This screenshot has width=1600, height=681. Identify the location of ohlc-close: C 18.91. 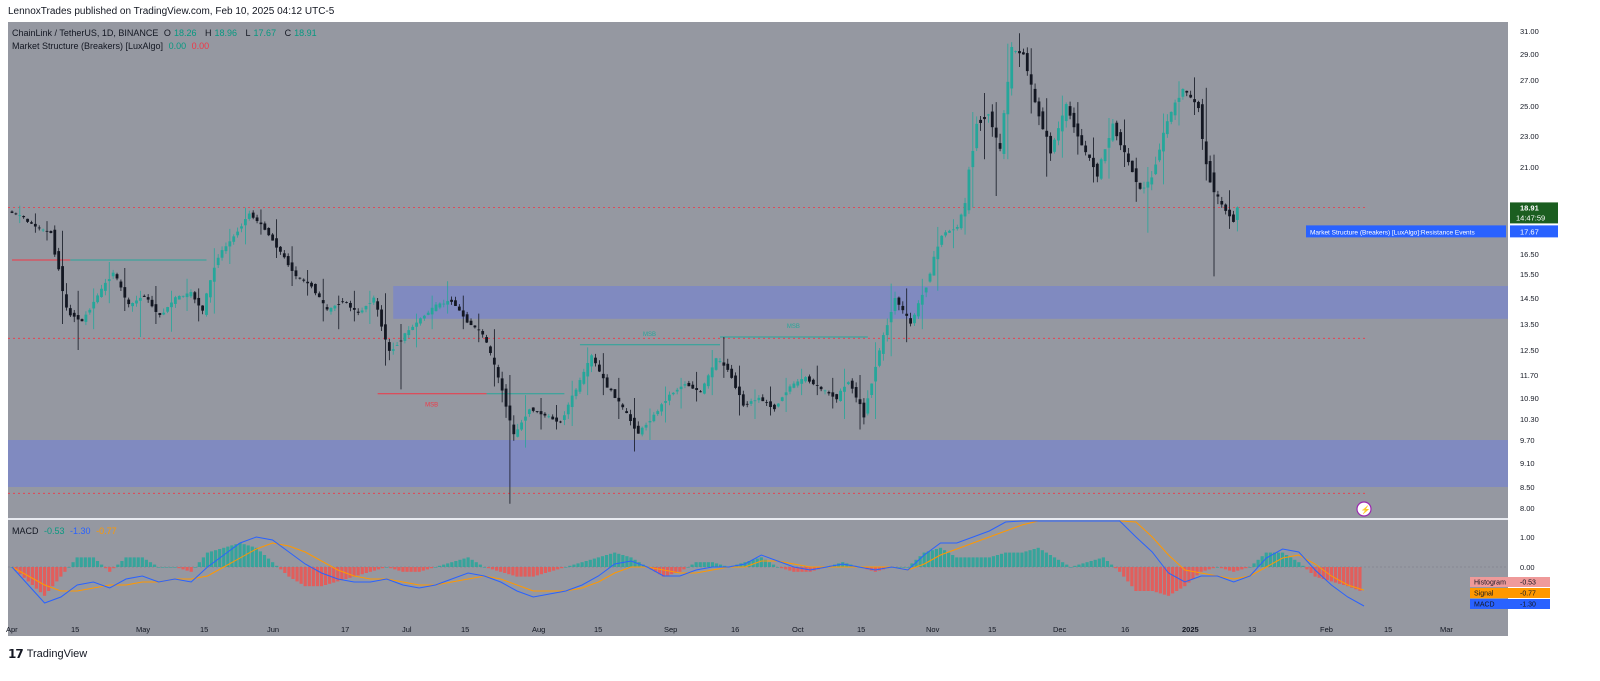
(300, 33).